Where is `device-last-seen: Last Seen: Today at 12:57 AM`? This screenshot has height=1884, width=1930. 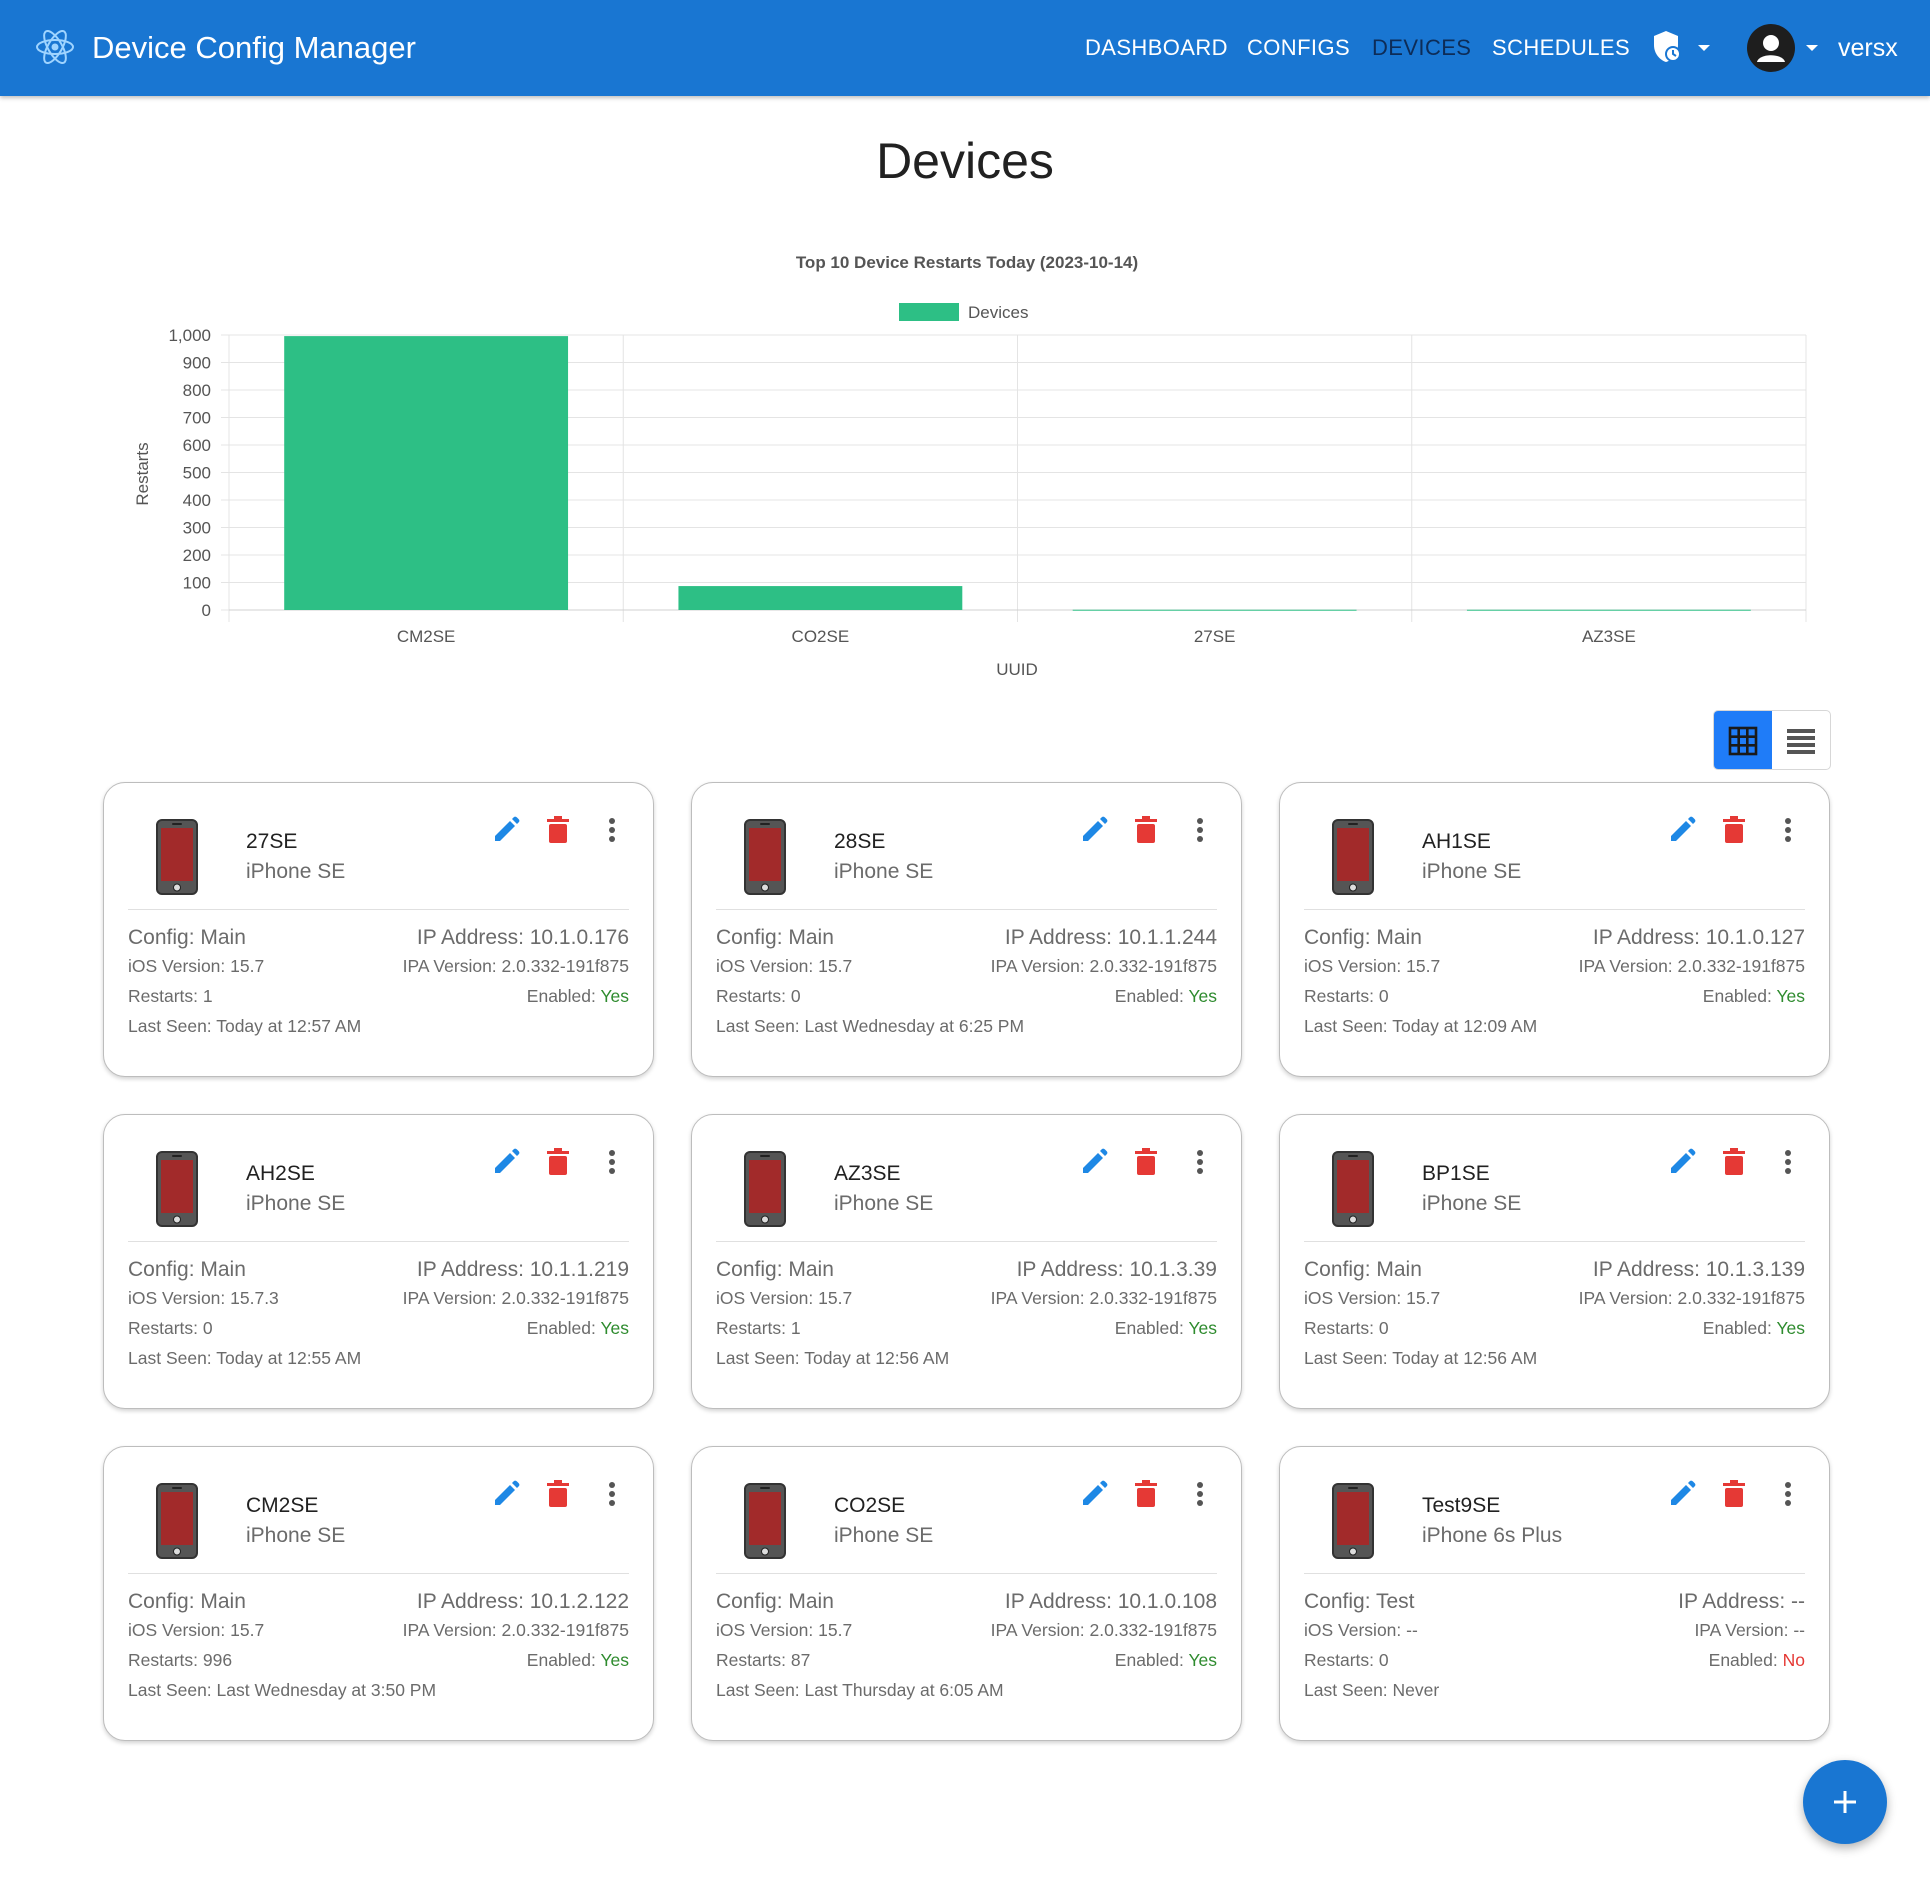
device-last-seen: Last Seen: Today at 12:57 AM is located at coordinates (245, 1026).